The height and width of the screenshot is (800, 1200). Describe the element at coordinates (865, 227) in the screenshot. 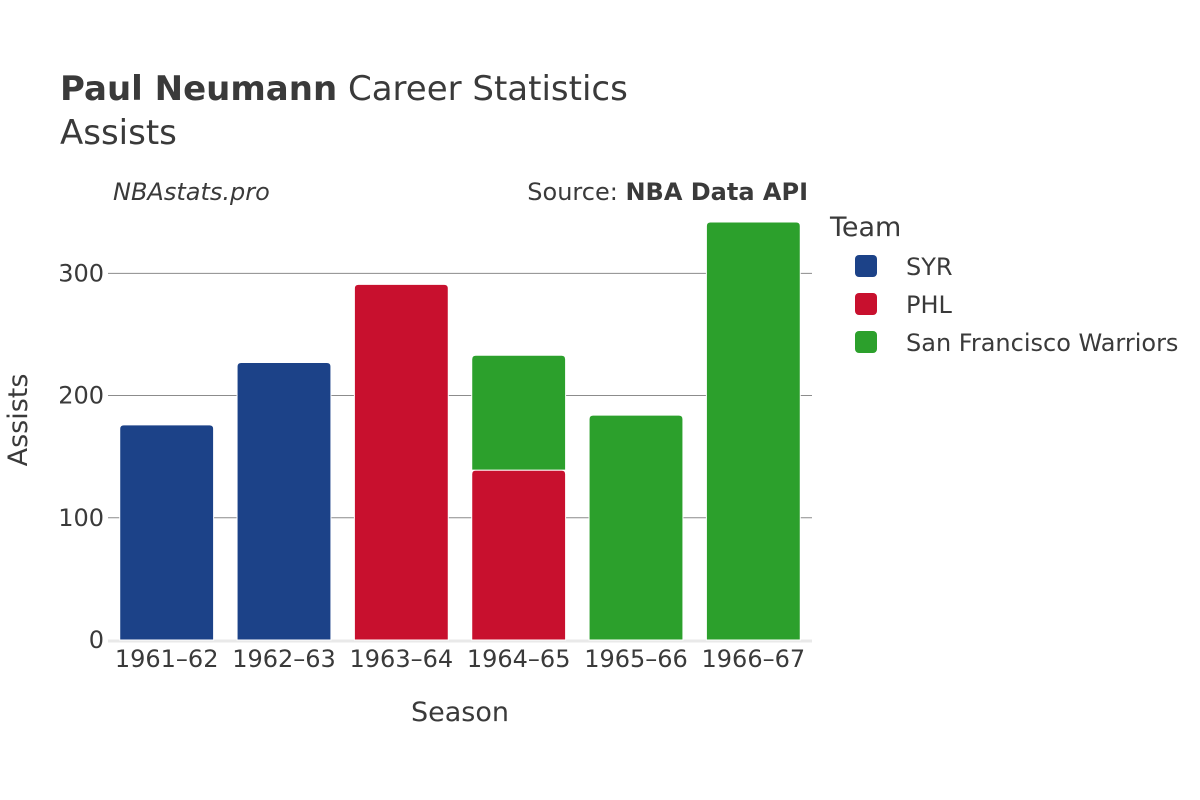

I see `legend-title: Team` at that location.